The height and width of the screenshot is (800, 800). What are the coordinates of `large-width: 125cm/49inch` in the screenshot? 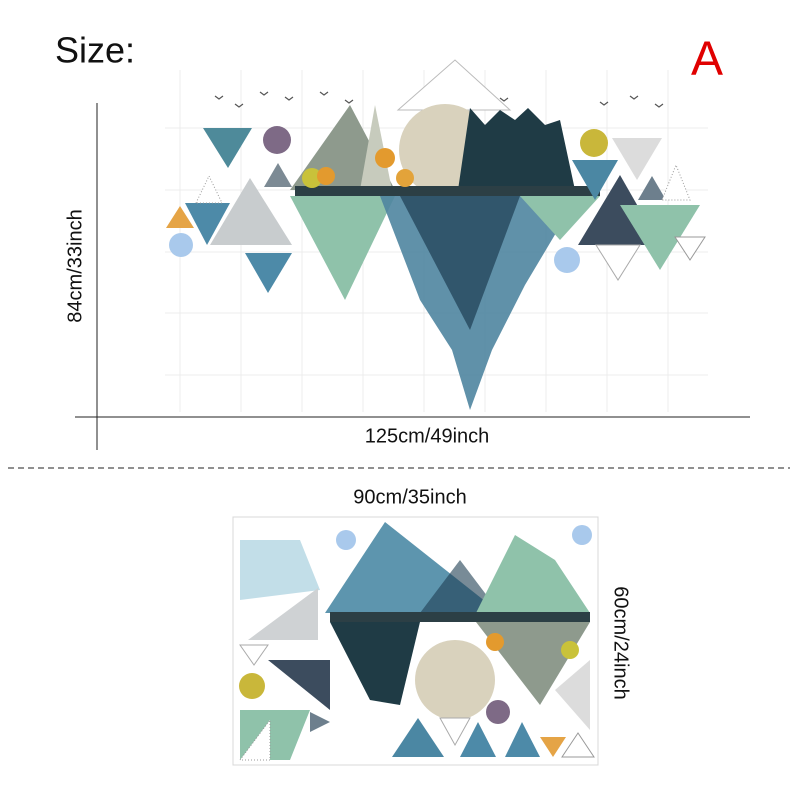 It's located at (427, 436).